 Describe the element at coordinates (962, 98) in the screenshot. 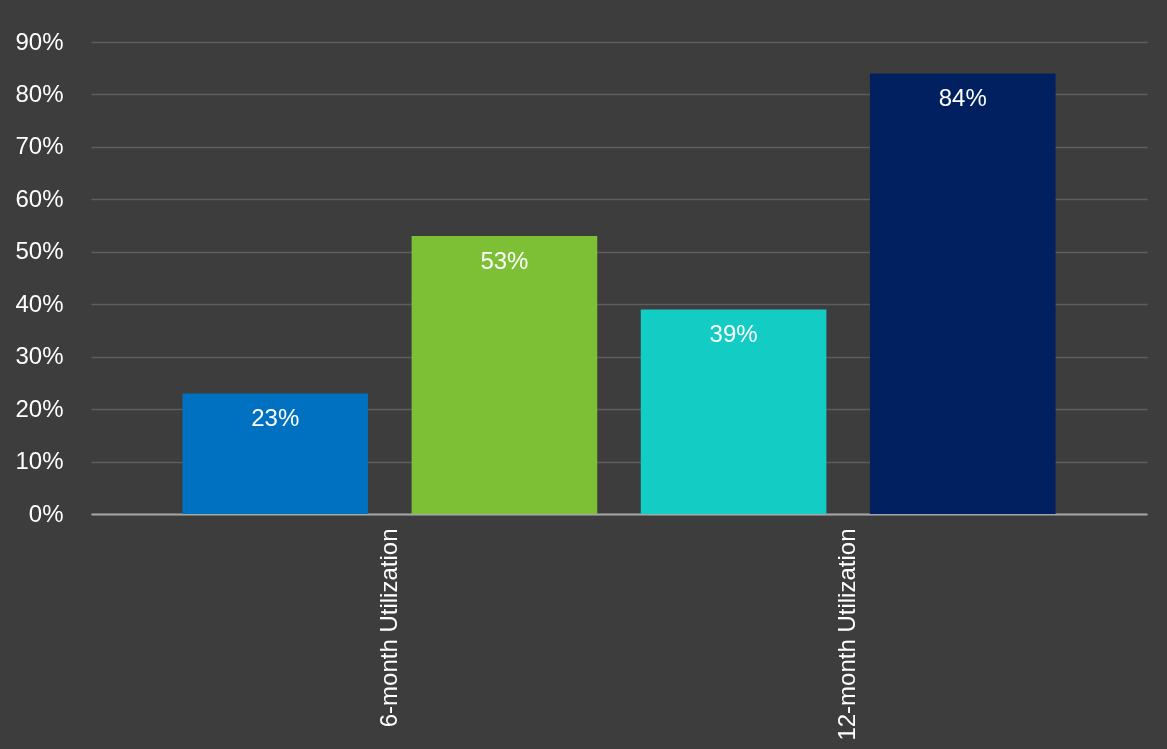

I see `data-label: 84%` at that location.